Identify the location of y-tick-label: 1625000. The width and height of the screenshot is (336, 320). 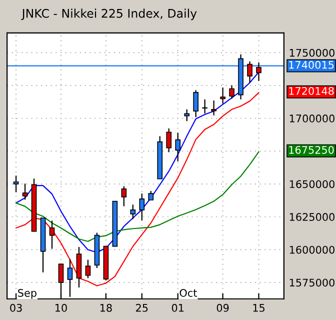
(312, 217).